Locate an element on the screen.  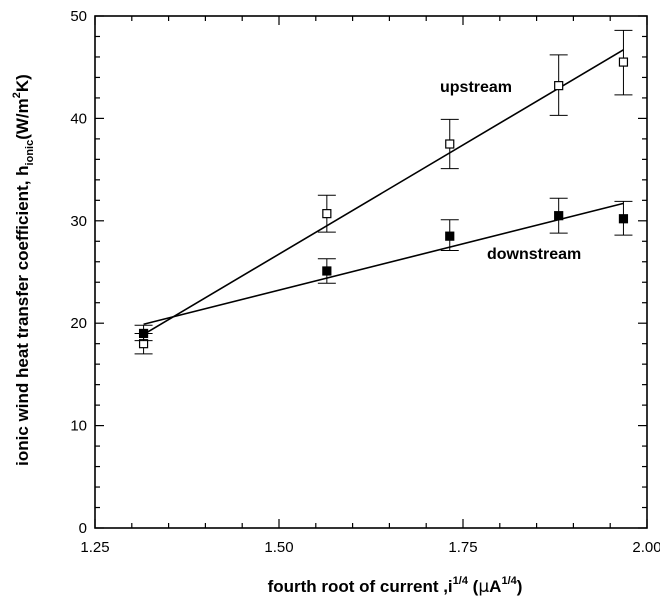
y-tick-label: 10 is located at coordinates (78, 426).